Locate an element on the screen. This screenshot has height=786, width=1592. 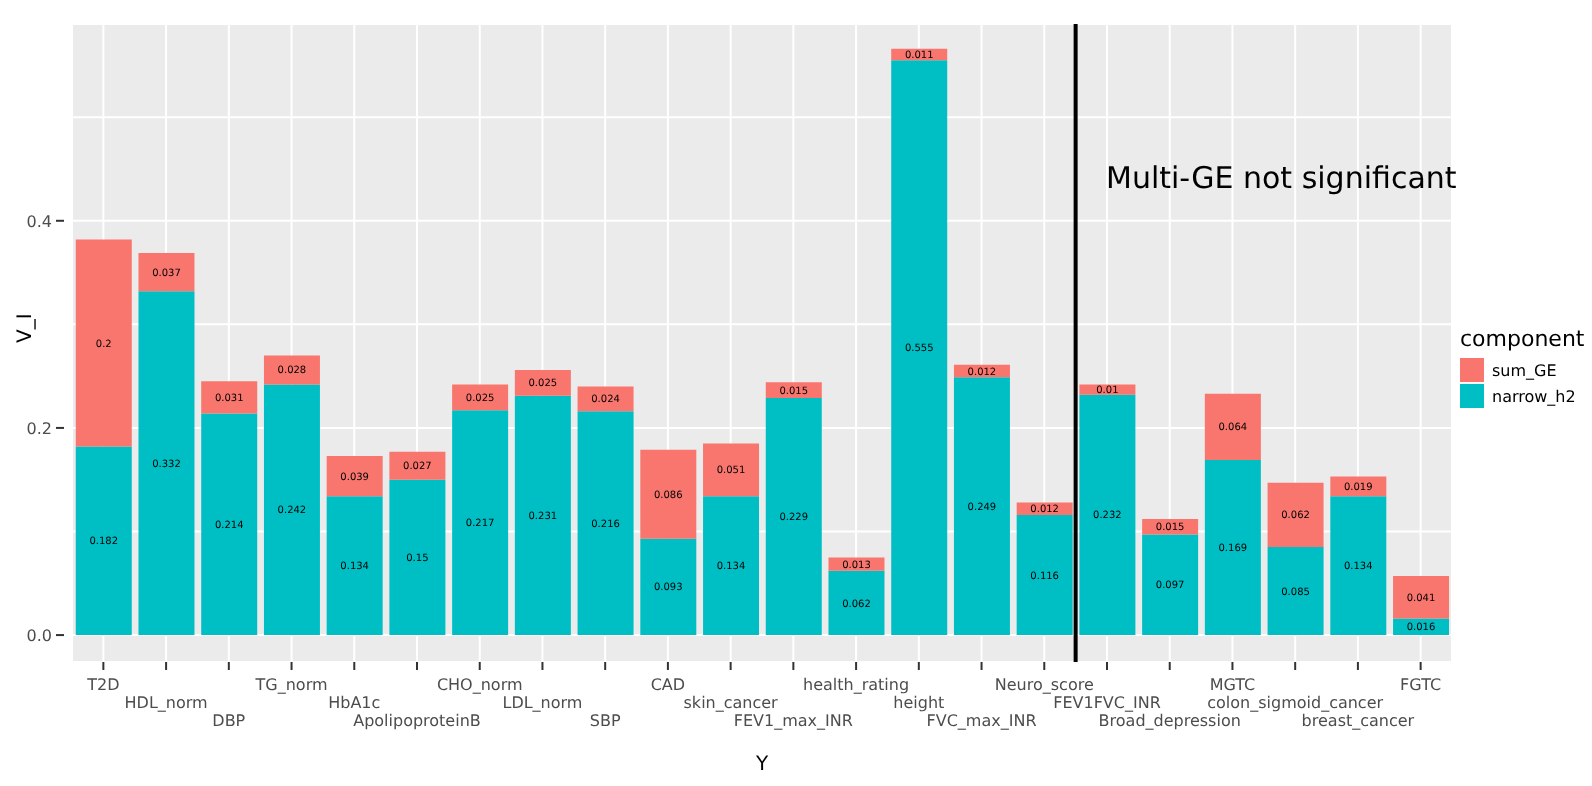
x-tick-label: ApolipoproteinB is located at coordinates (417, 721).